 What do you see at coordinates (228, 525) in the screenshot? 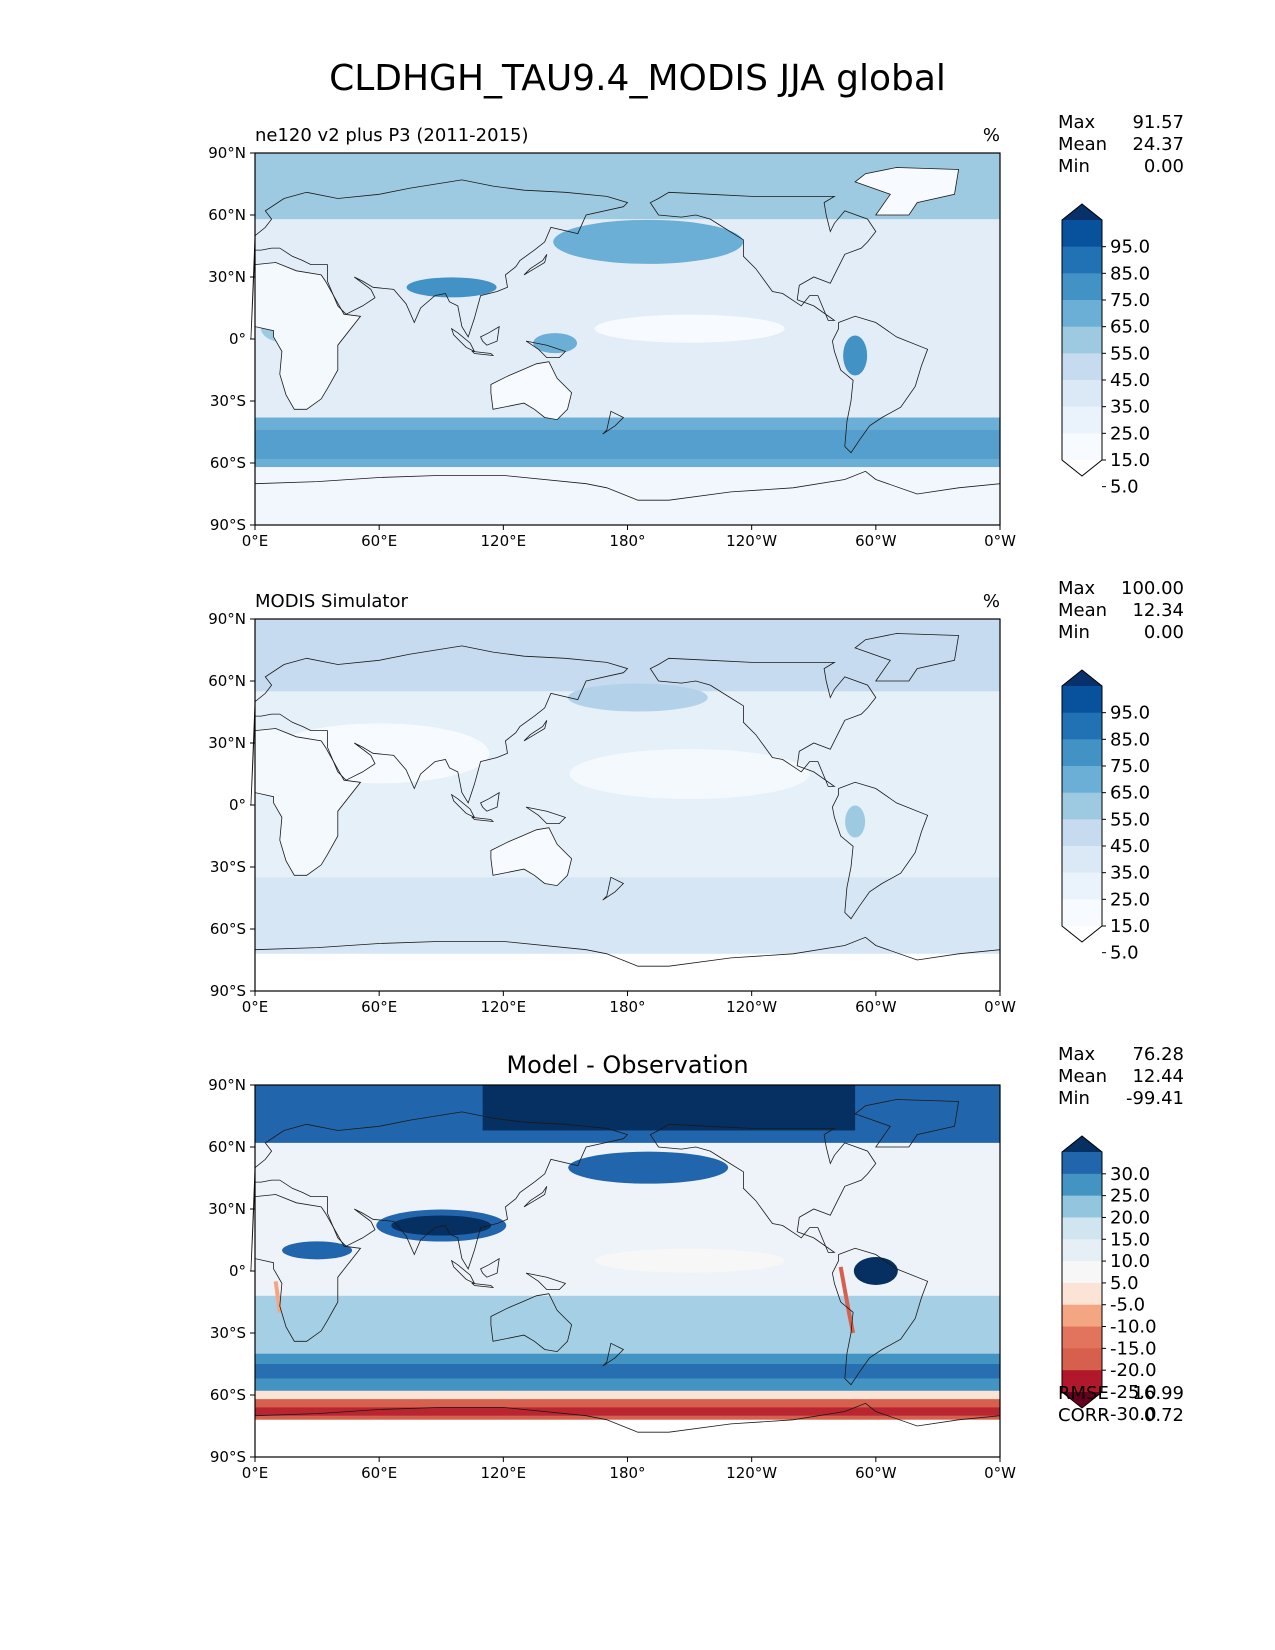
I see `y-tick-label: 90°S` at bounding box center [228, 525].